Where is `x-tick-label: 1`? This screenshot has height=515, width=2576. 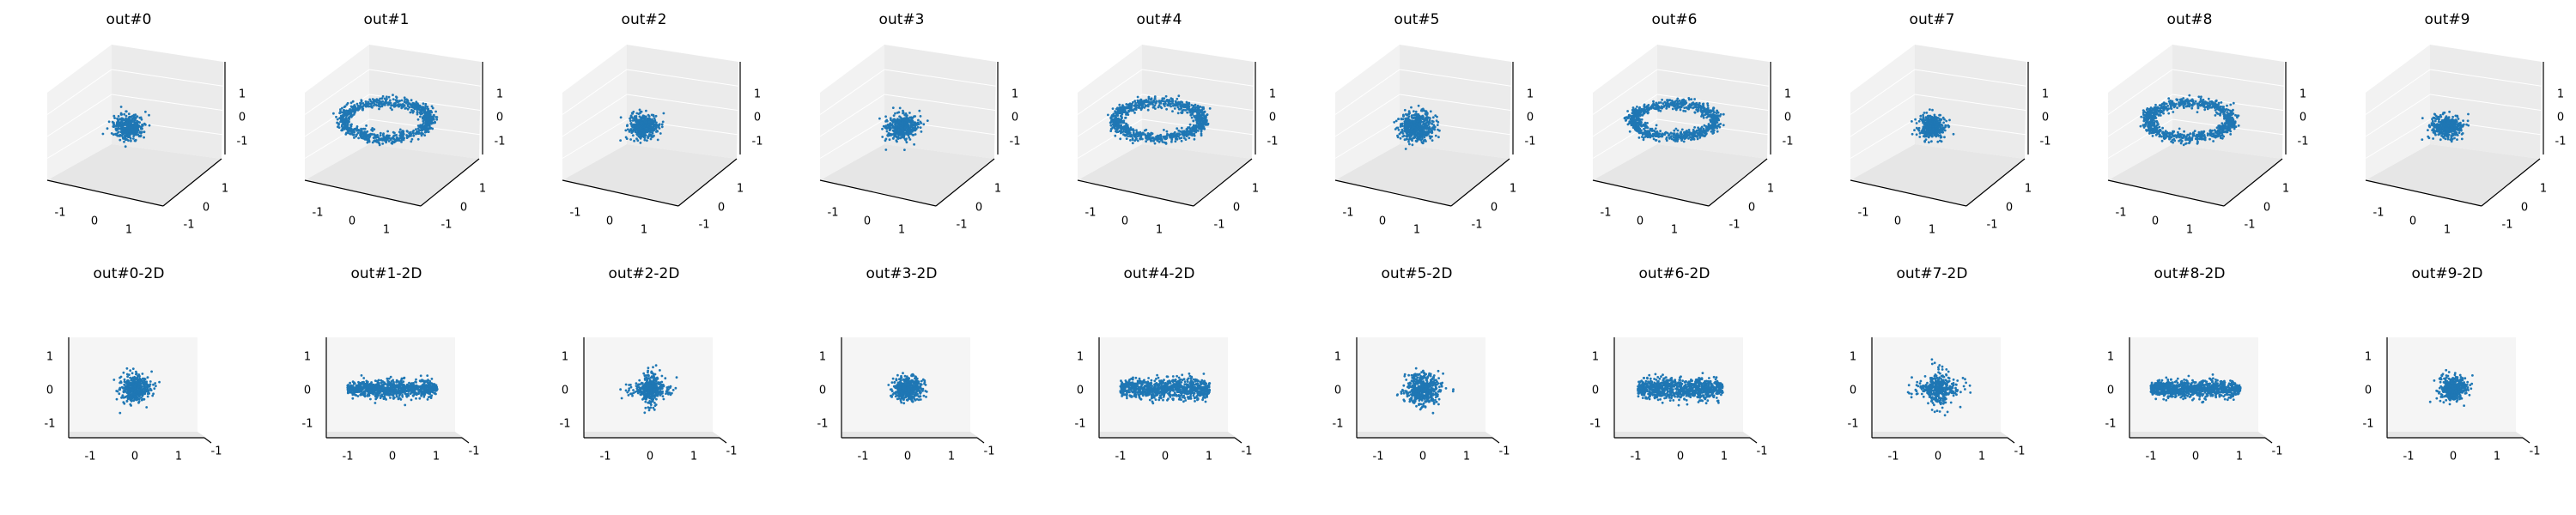
x-tick-label: 1 is located at coordinates (1159, 230).